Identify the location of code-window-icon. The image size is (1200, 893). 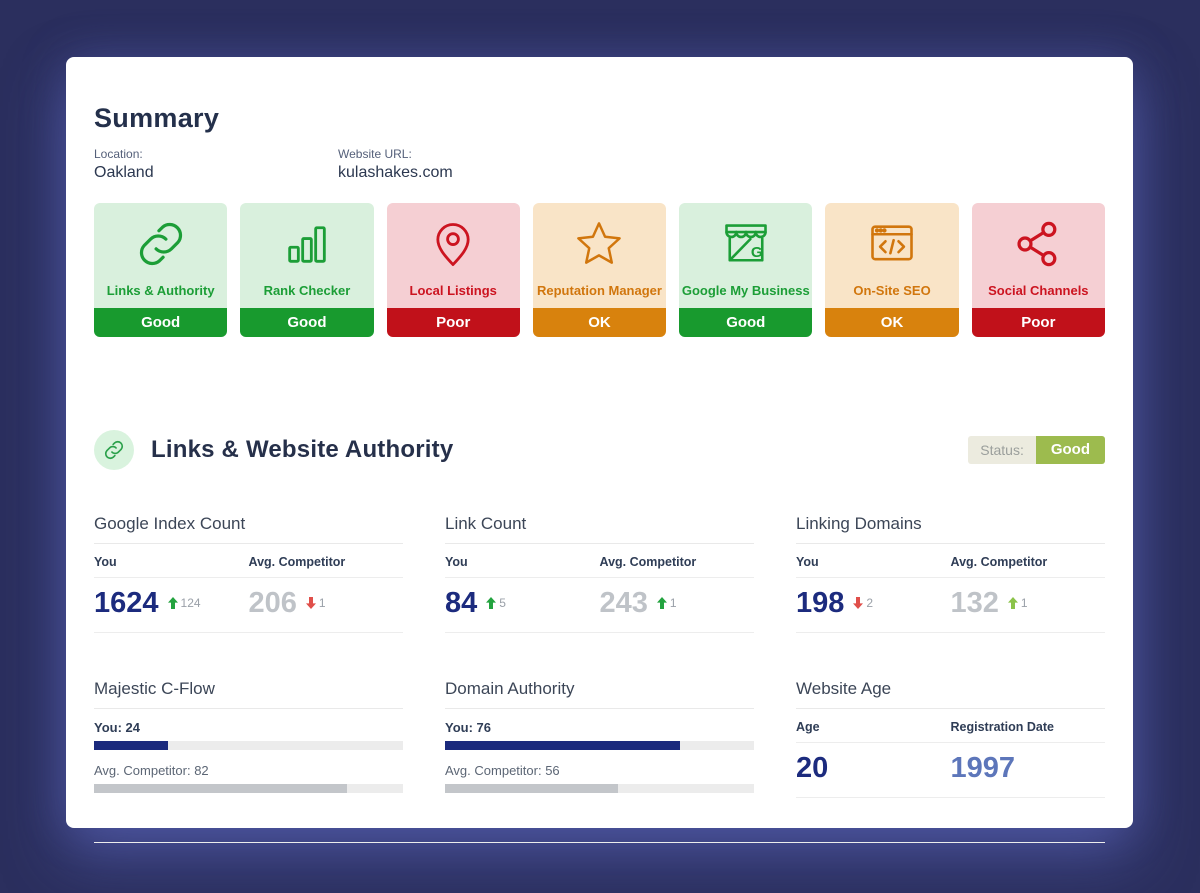
(892, 244).